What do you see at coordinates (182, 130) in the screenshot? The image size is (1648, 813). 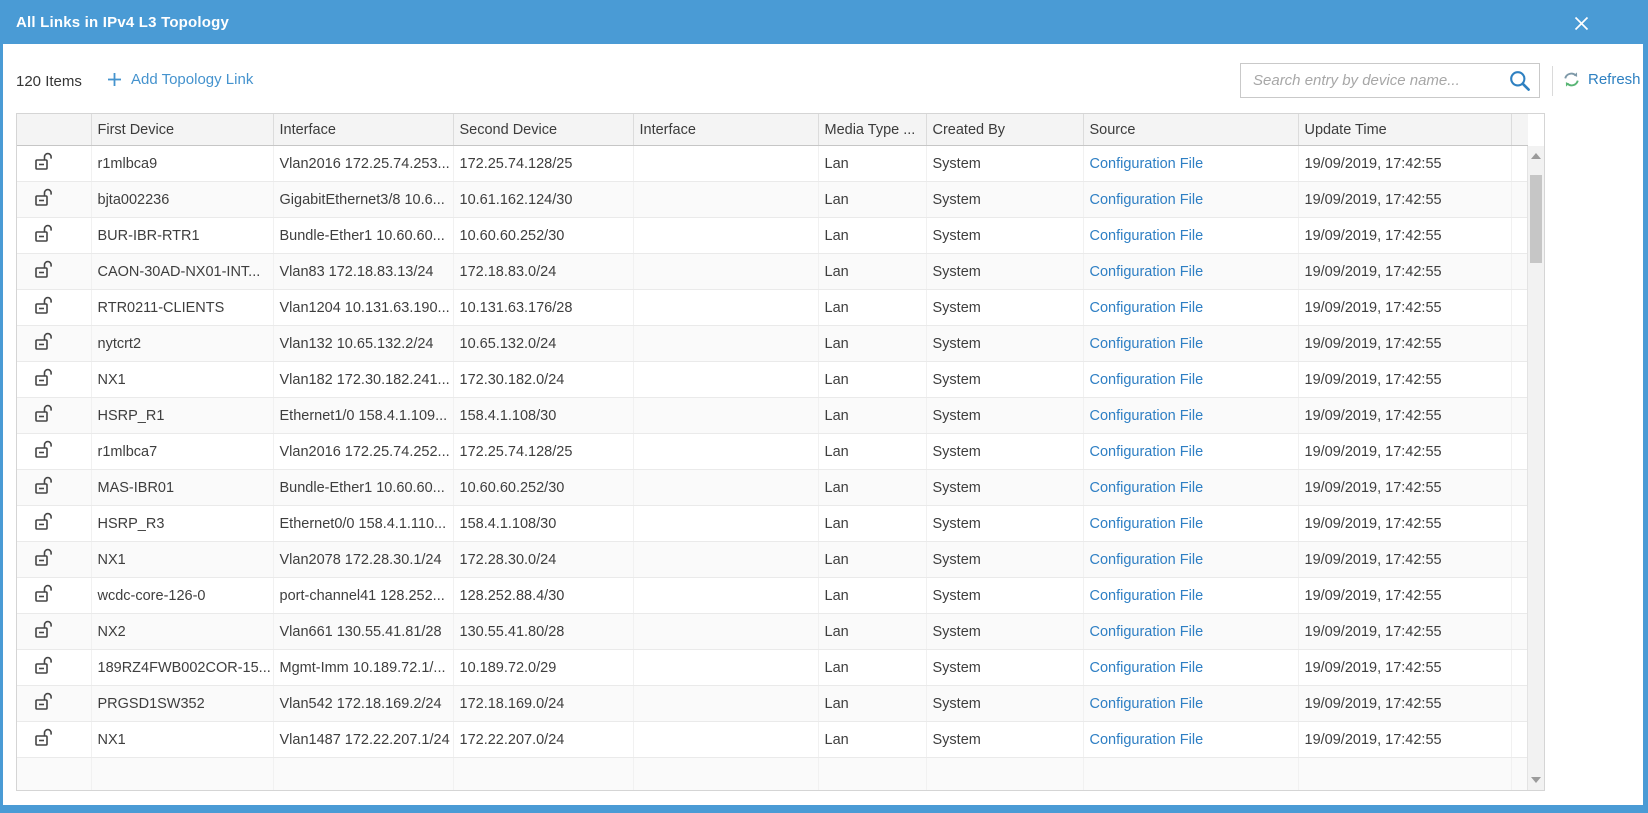 I see `column-header: First Device` at bounding box center [182, 130].